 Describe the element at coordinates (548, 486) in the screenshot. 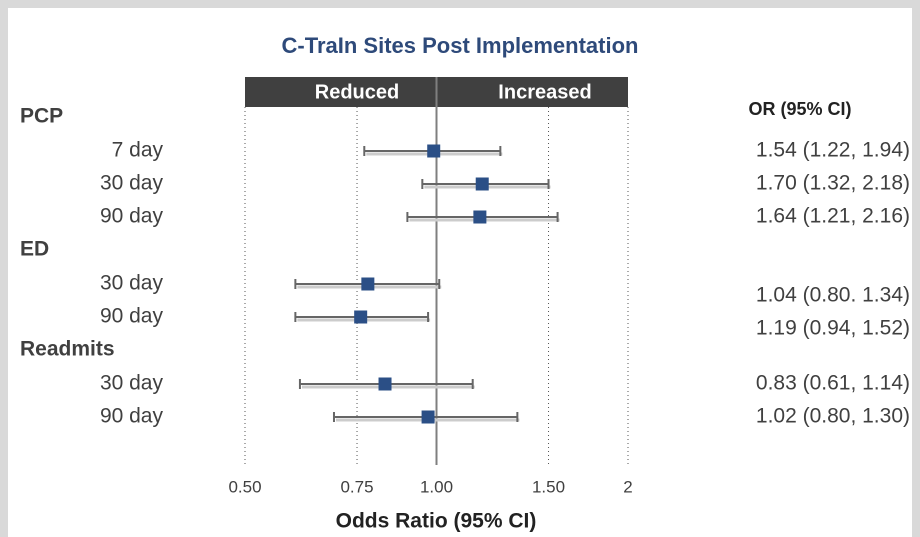

I see `x-tick-label: 1.50` at that location.